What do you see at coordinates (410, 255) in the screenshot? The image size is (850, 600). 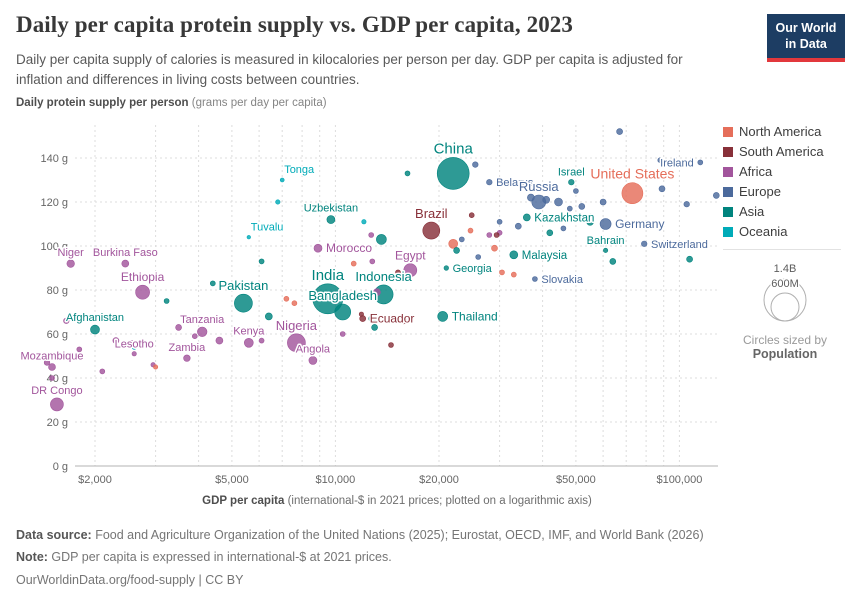 I see `country-label: Egypt` at bounding box center [410, 255].